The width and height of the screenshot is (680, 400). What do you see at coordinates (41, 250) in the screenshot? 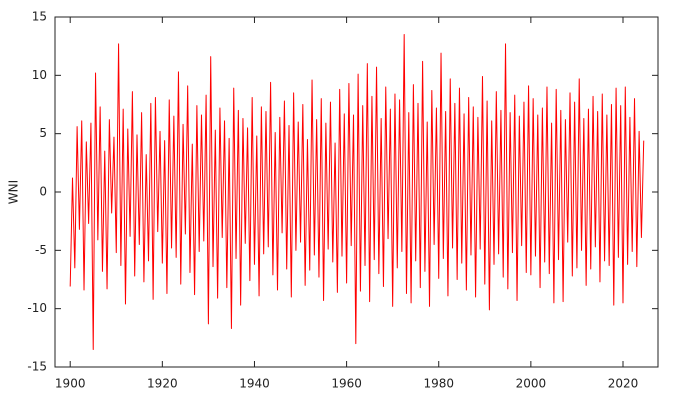
I see `y-tick-label: -5` at bounding box center [41, 250].